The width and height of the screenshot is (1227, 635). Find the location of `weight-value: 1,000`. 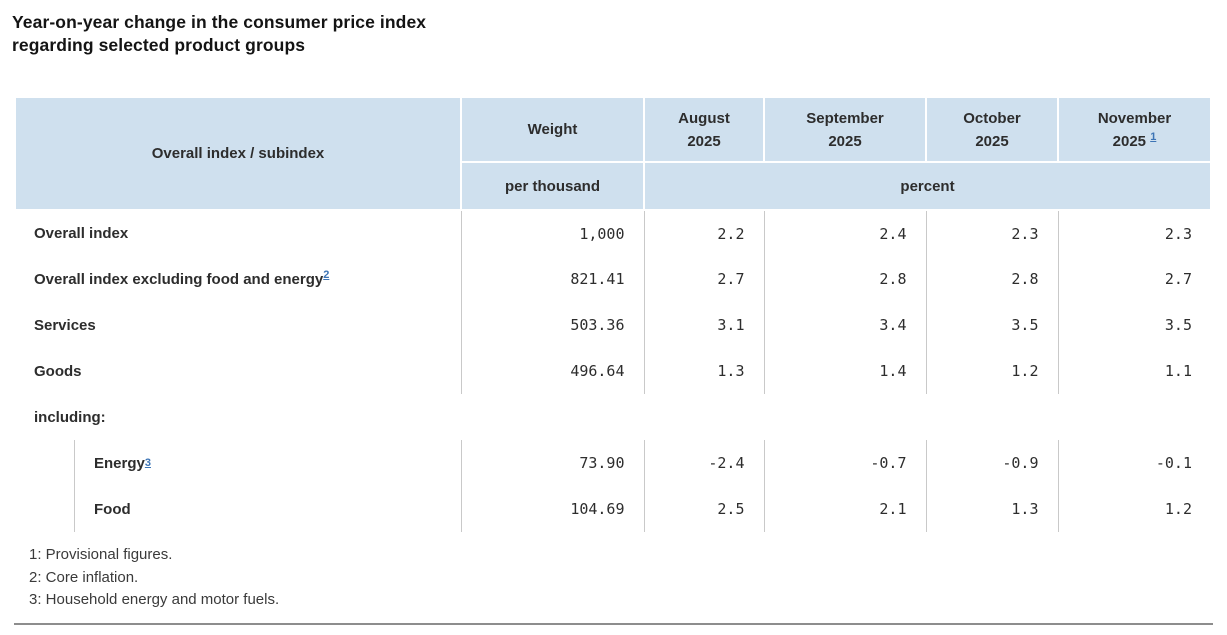

weight-value: 1,000 is located at coordinates (552, 233).